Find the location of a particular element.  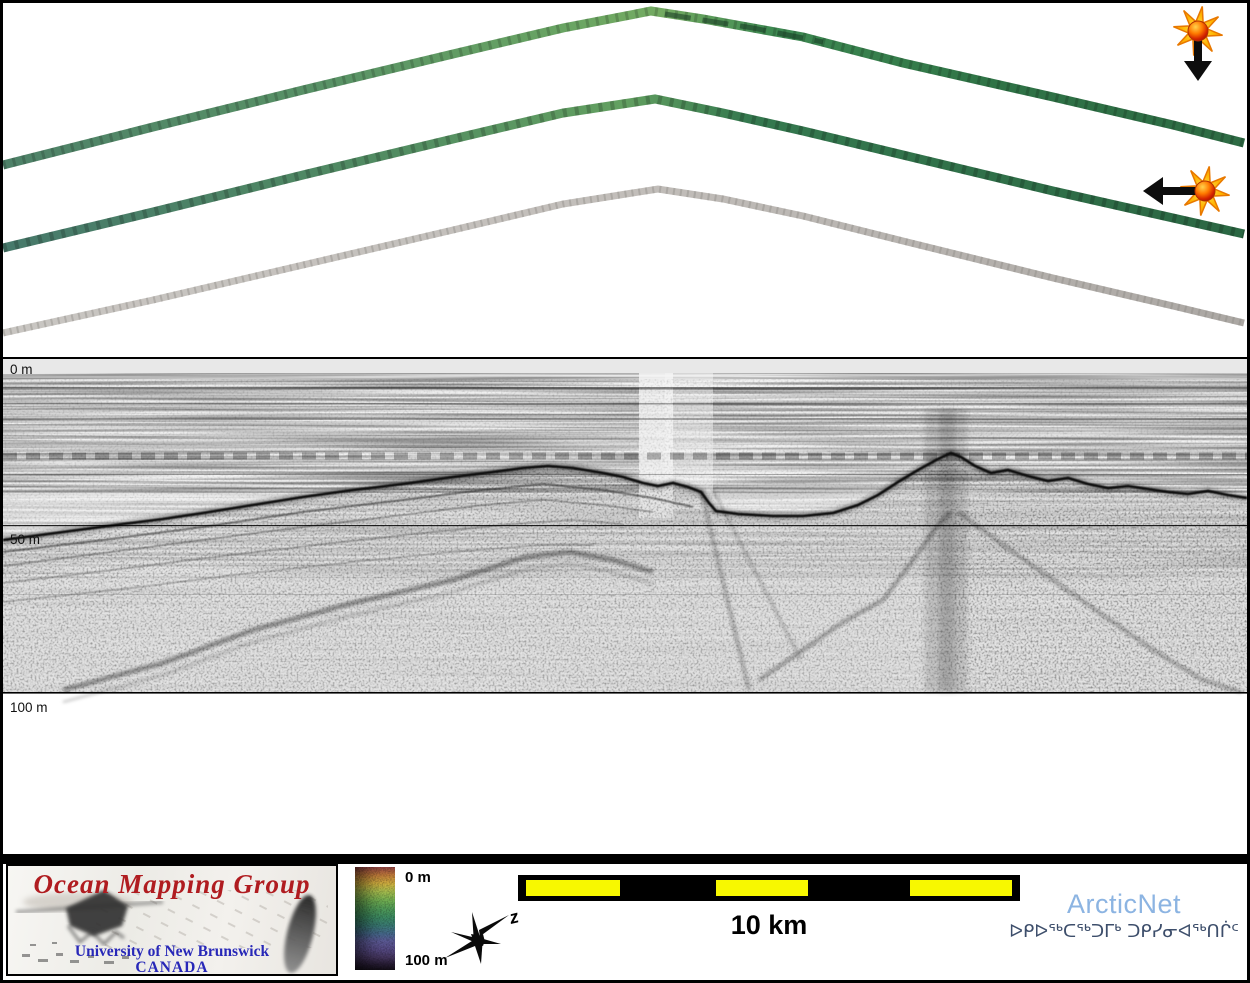

omg-logo-art is located at coordinates (171, 931).